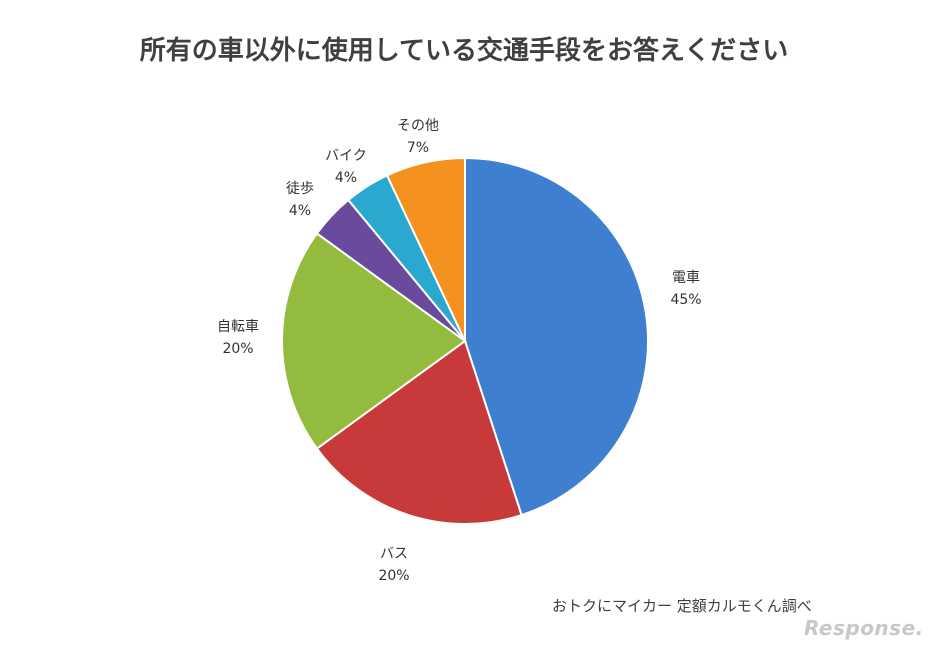 The image size is (928, 649). I want to click on slice-label: 電車, so click(686, 277).